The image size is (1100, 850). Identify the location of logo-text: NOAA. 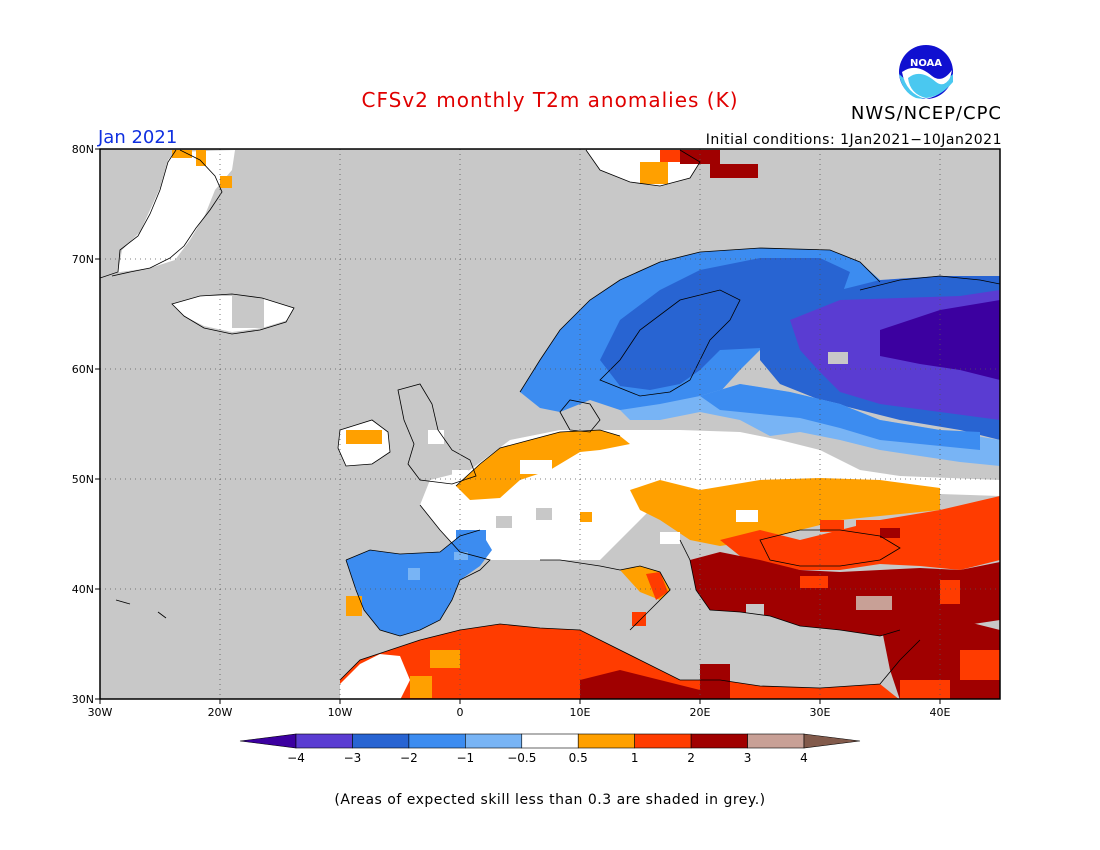
(926, 63).